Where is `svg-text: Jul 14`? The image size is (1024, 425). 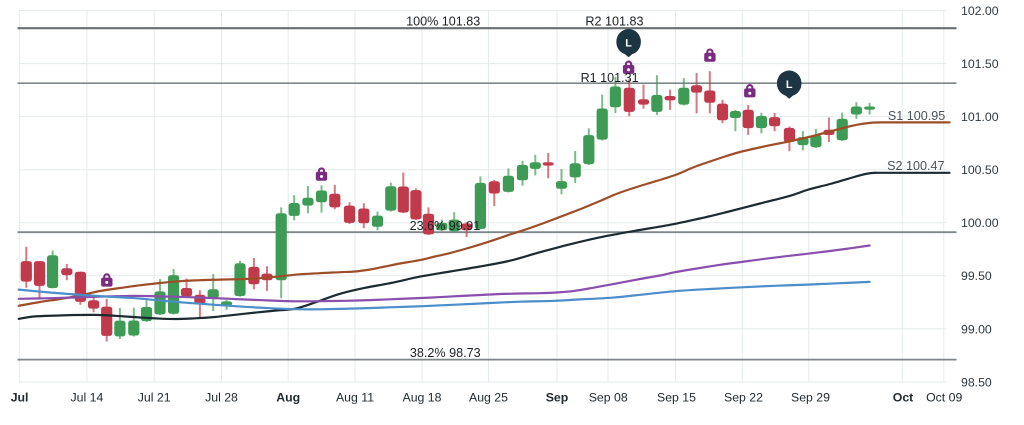
svg-text: Jul 14 is located at coordinates (86, 398).